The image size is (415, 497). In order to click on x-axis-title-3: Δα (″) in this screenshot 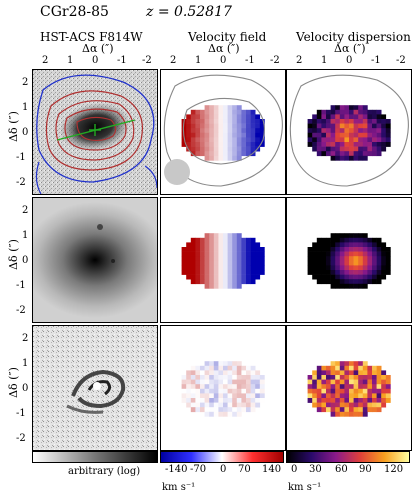, I will do `click(350, 48)`.